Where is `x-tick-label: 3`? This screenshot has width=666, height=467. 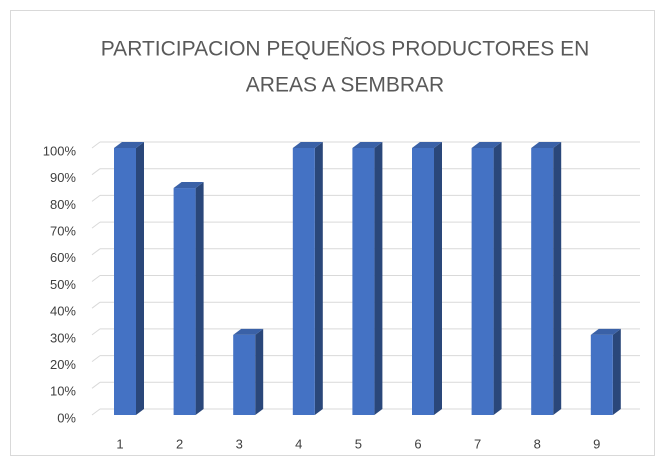
x-tick-label: 3 is located at coordinates (239, 443).